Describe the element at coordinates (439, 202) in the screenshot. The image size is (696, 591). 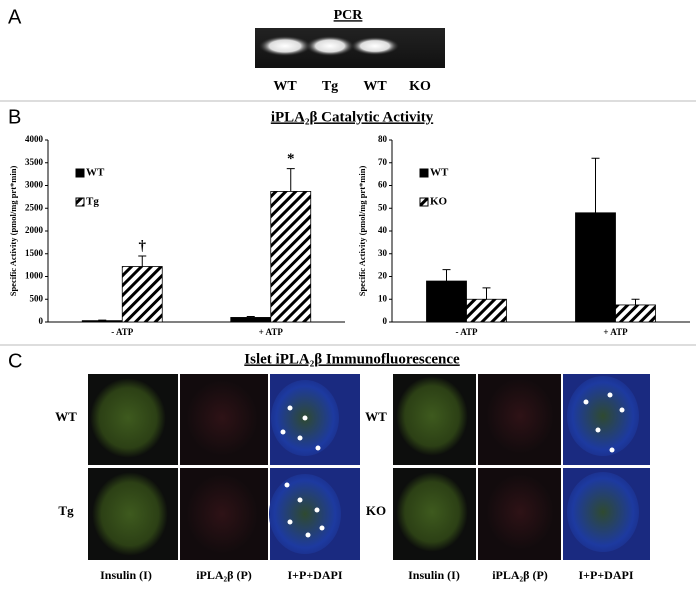
I see `legend-label: KO` at that location.